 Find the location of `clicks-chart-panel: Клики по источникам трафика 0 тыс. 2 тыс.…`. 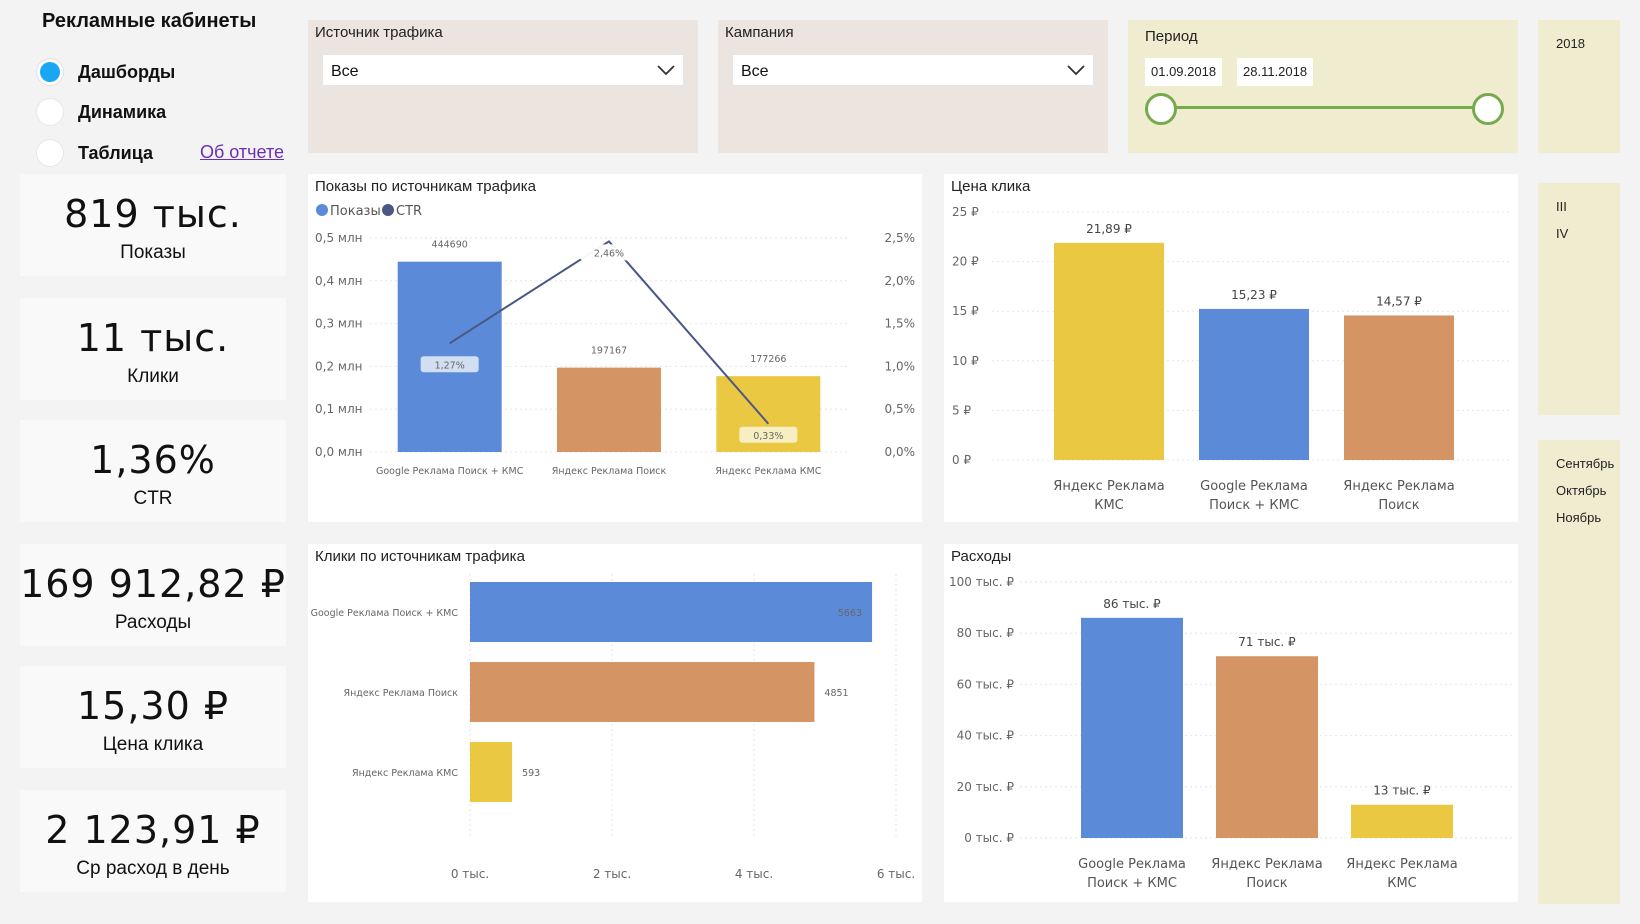

clicks-chart-panel: Клики по источникам трафика 0 тыс. 2 тыс.… is located at coordinates (615, 723).